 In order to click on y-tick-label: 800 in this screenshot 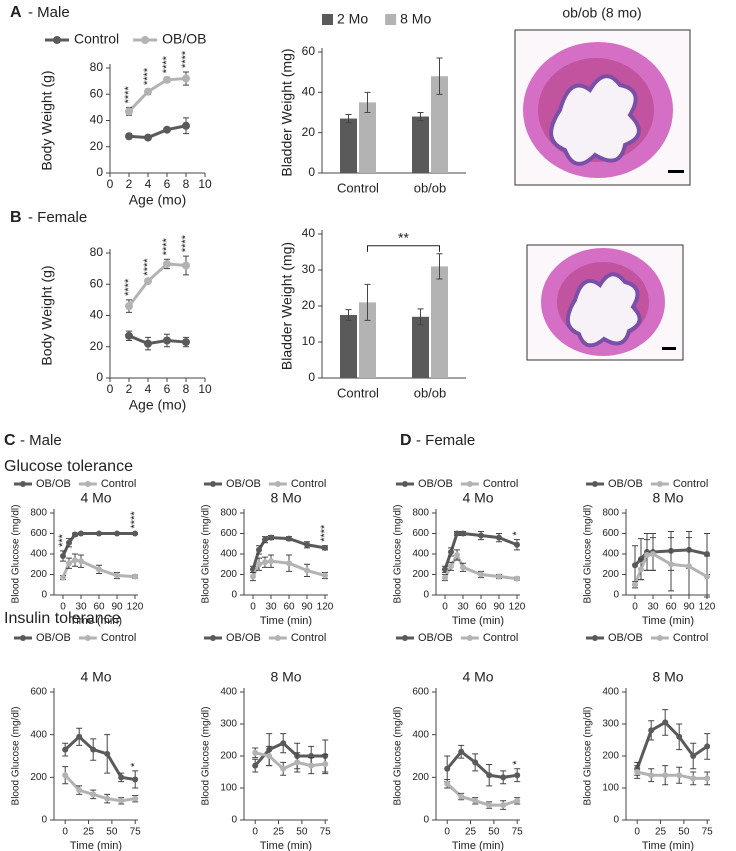, I will do `click(38, 513)`.